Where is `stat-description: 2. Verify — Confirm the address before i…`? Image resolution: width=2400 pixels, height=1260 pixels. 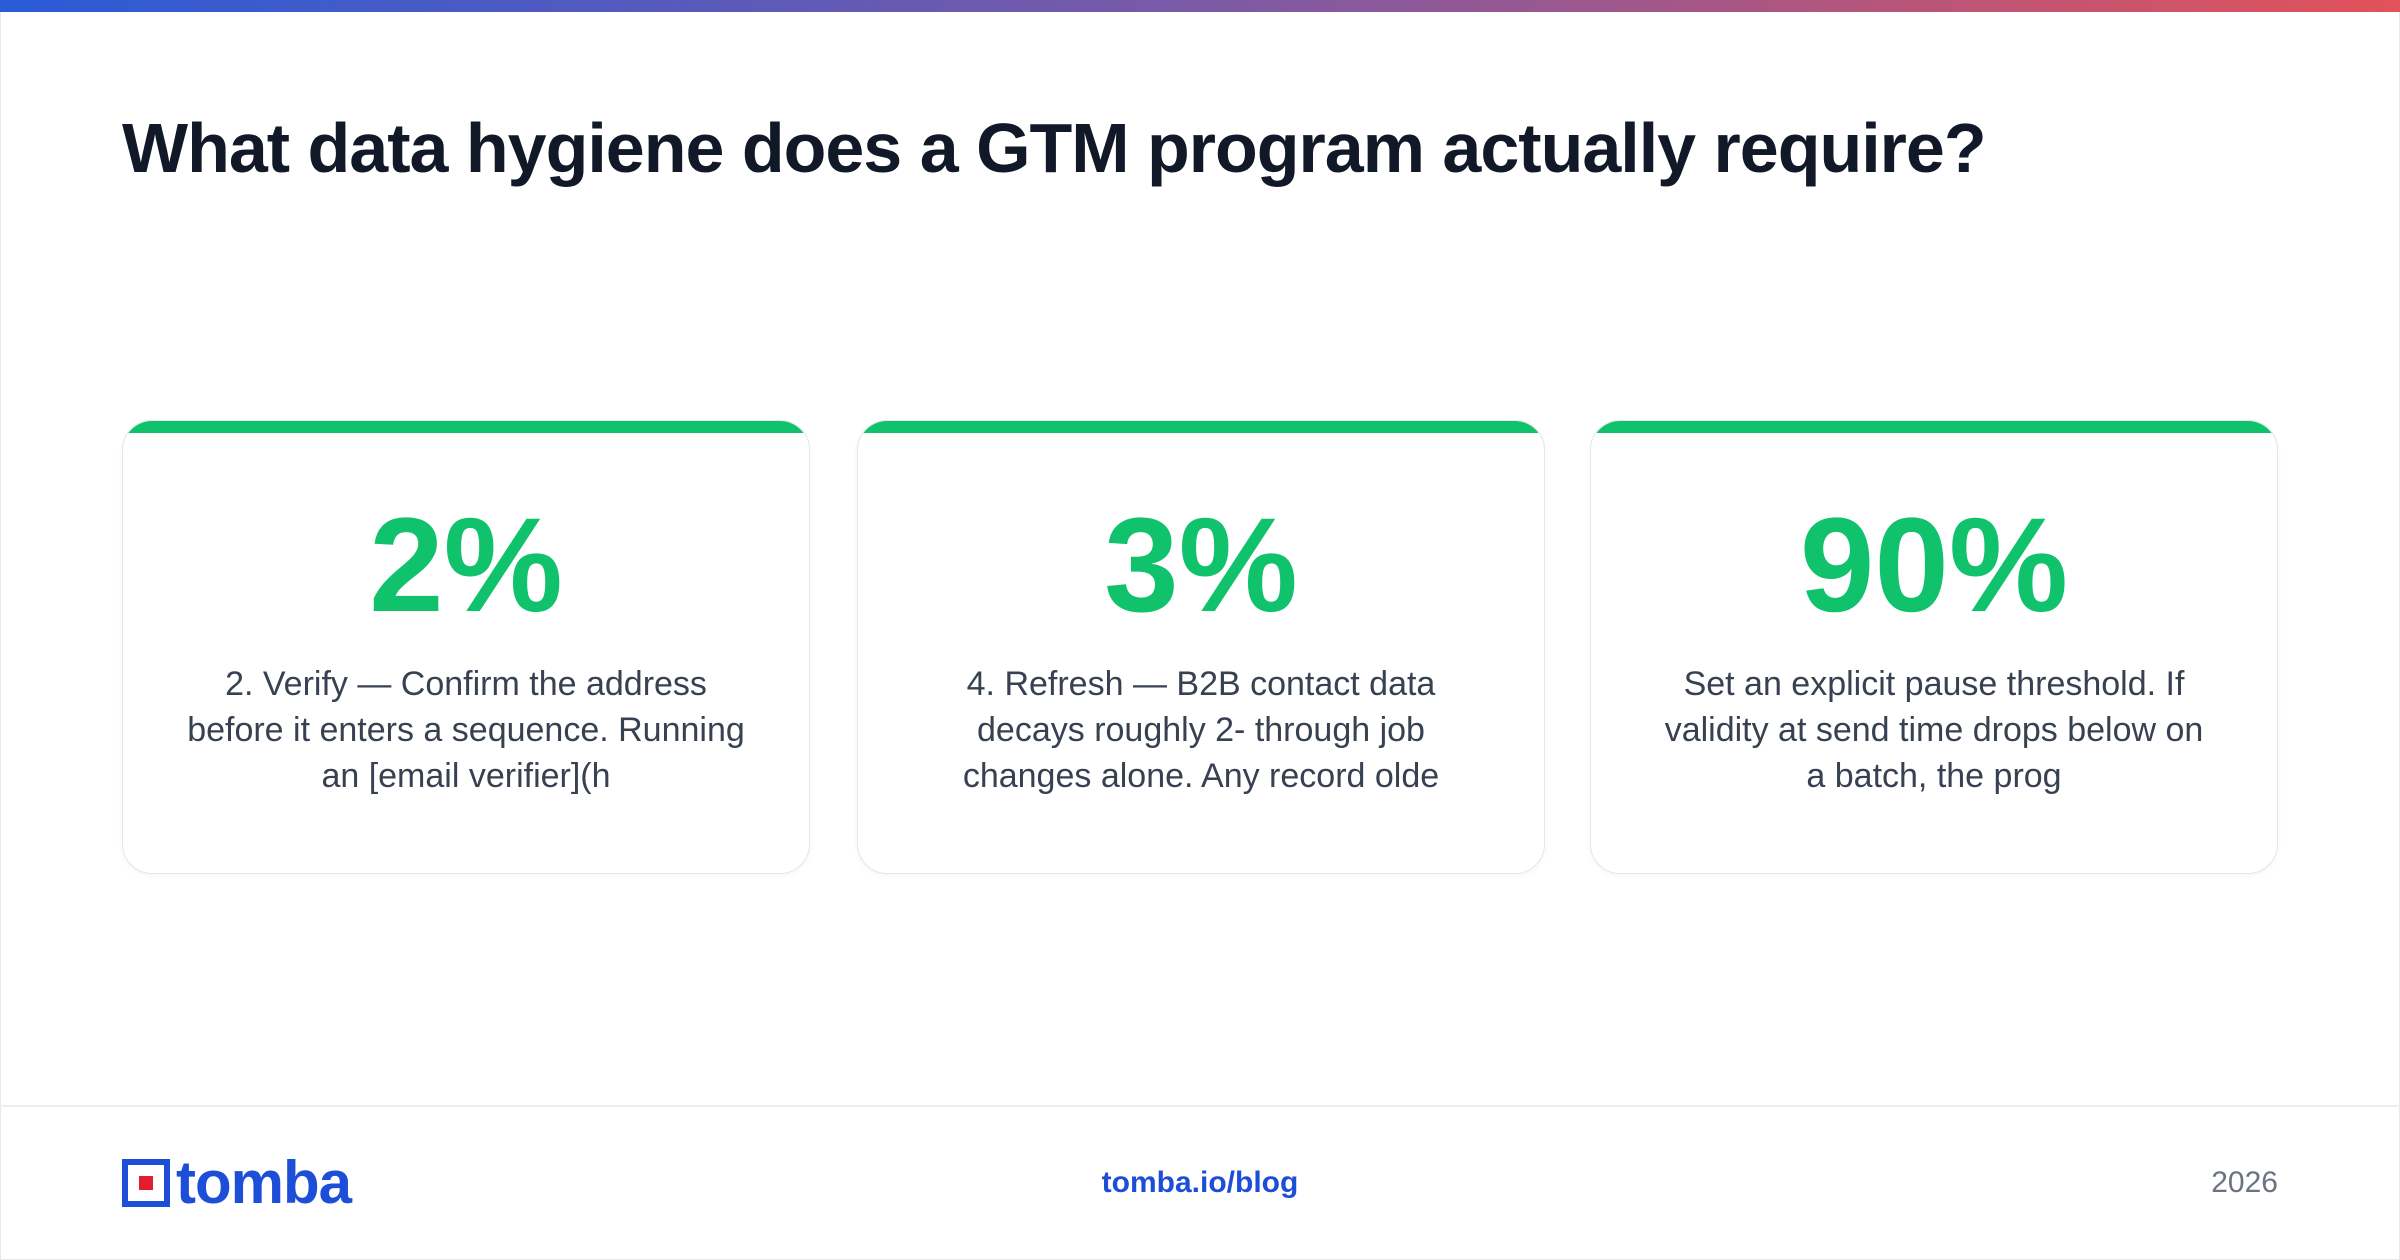
stat-description: 2. Verify — Confirm the address before i… is located at coordinates (466, 730).